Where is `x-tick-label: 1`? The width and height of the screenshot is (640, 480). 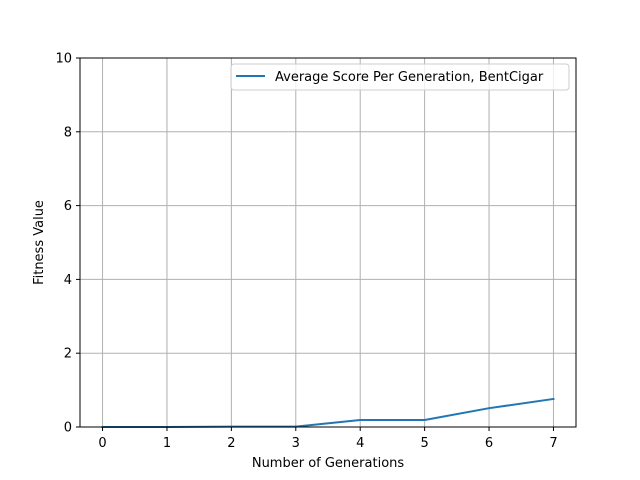
x-tick-label: 1 is located at coordinates (167, 443).